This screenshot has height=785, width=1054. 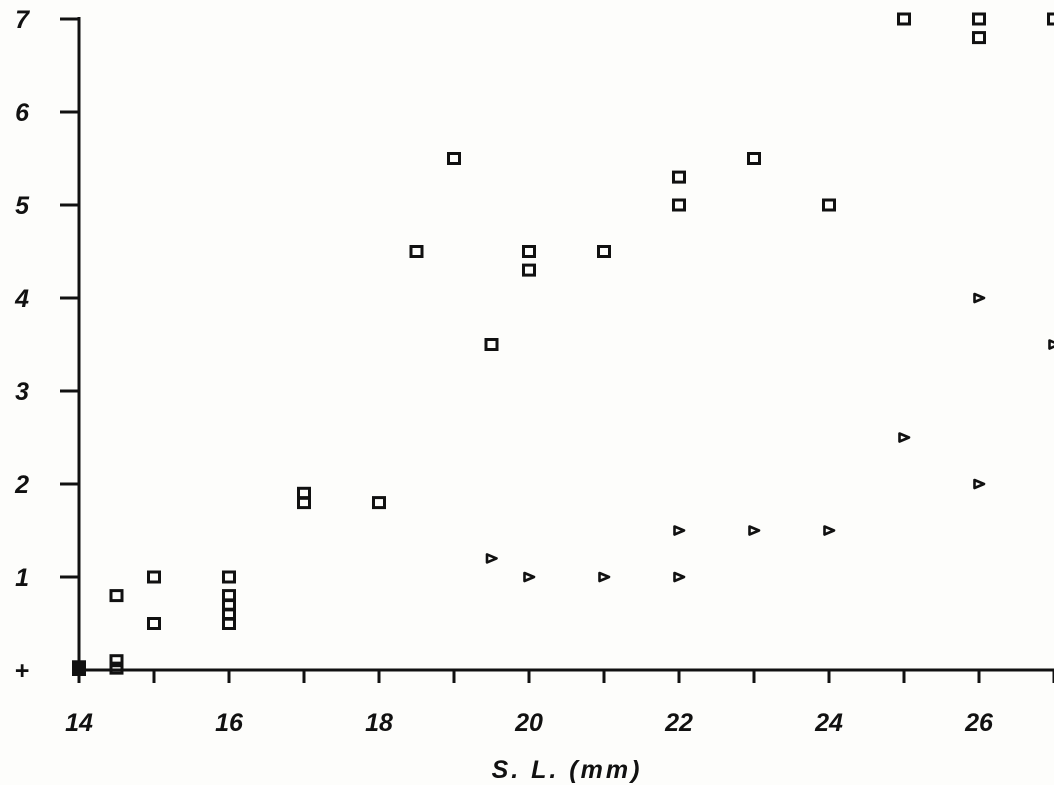 I want to click on filled-point, so click(x=79, y=666).